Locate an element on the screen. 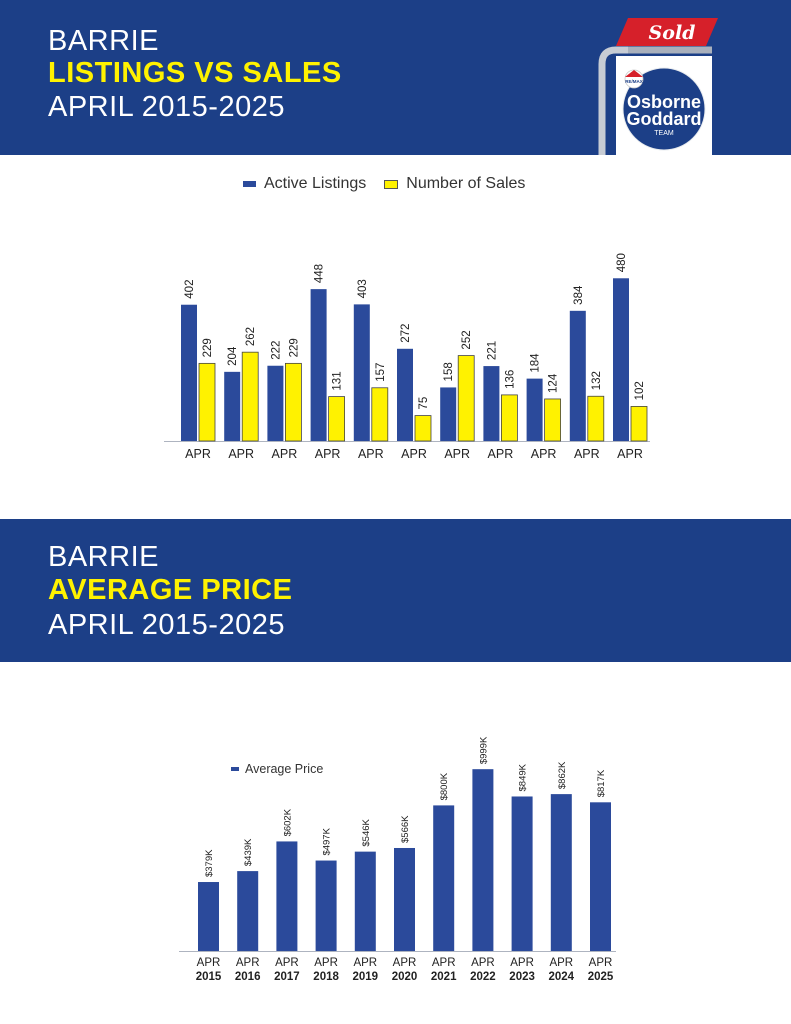  data-label-active-listings: 158 is located at coordinates (449, 371).